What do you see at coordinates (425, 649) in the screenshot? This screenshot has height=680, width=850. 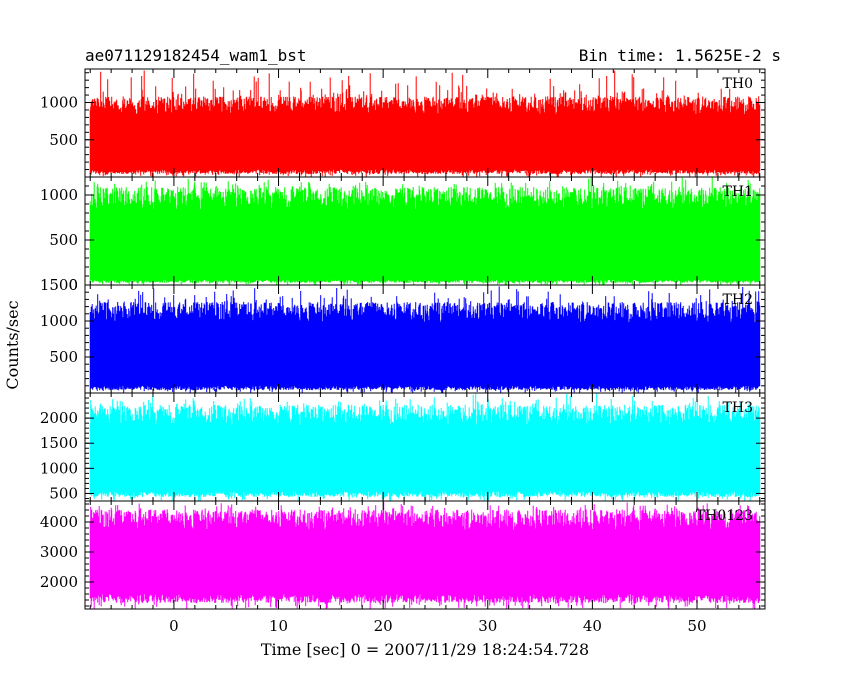 I see `x-axis-title: Time [sec] 0 = 2007/11/29 18:24:54.728` at bounding box center [425, 649].